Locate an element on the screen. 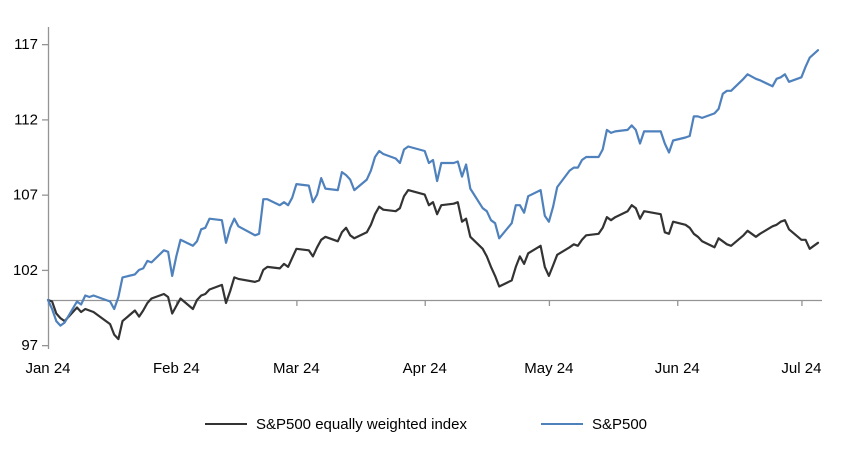  legend-item-equal-weight: S&P500 equally weighted index is located at coordinates (335, 424).